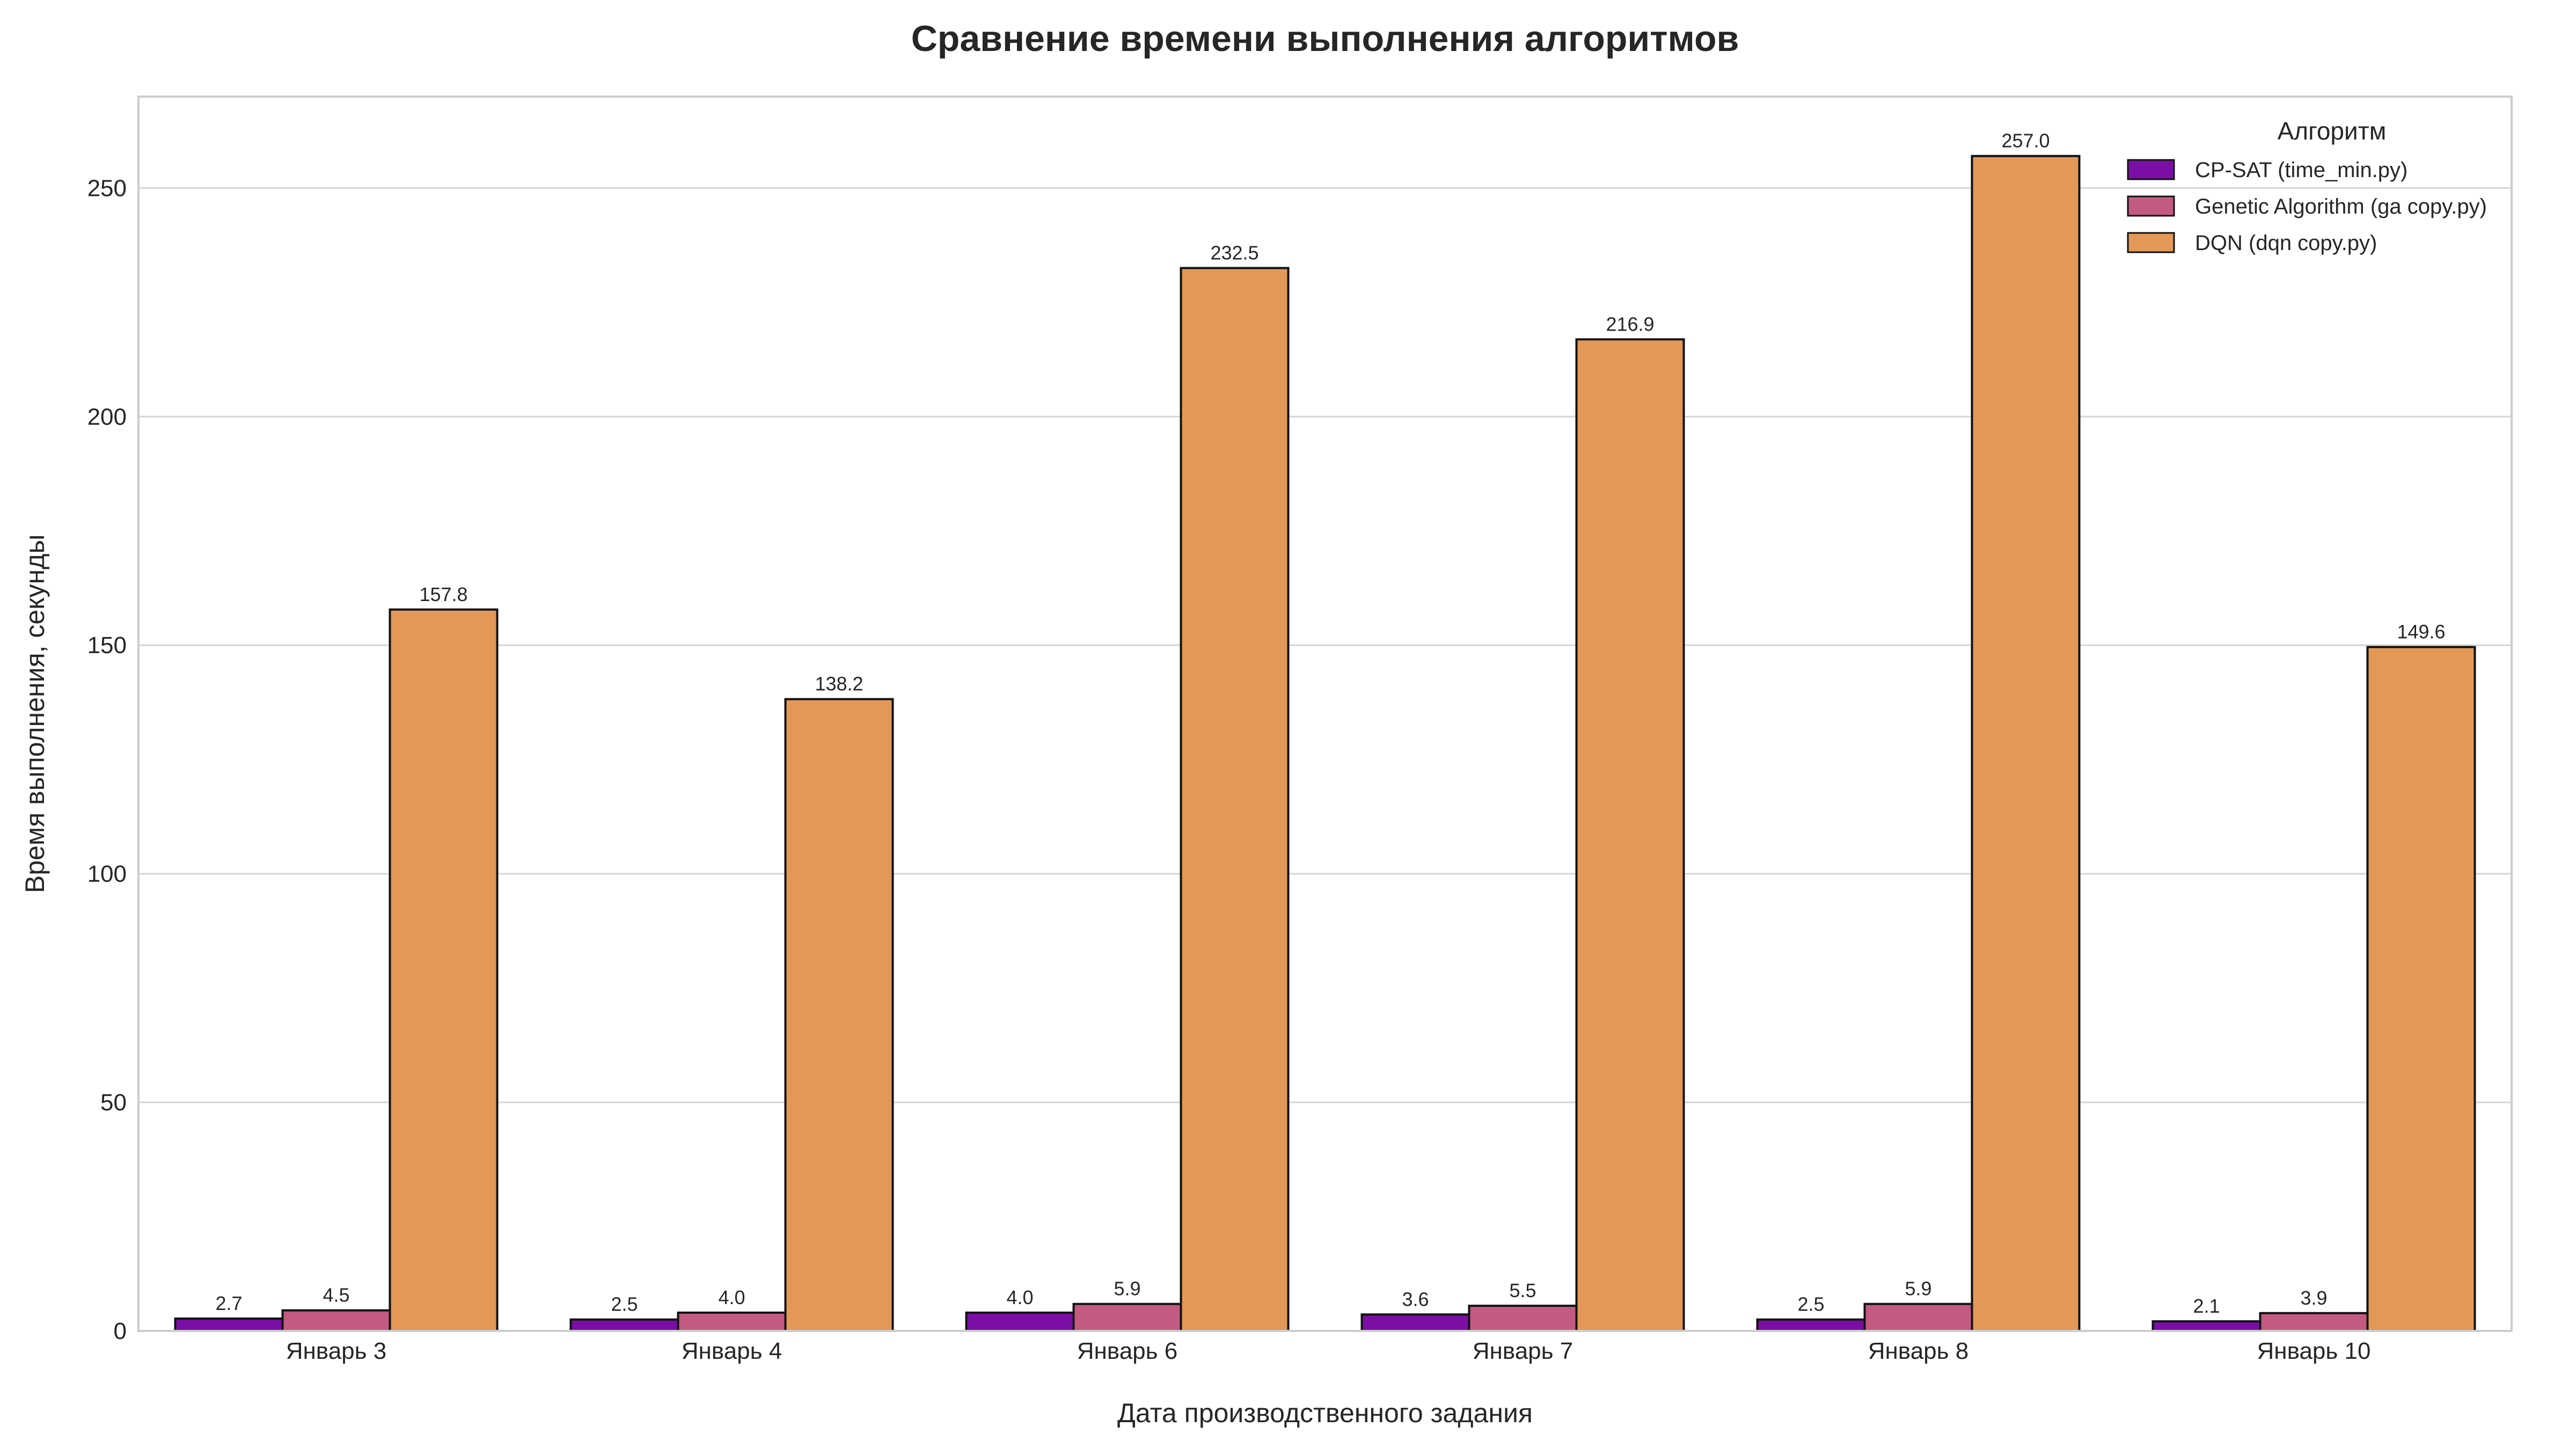 Image resolution: width=2576 pixels, height=1449 pixels. What do you see at coordinates (107, 417) in the screenshot?
I see `y-tick-label: 200` at bounding box center [107, 417].